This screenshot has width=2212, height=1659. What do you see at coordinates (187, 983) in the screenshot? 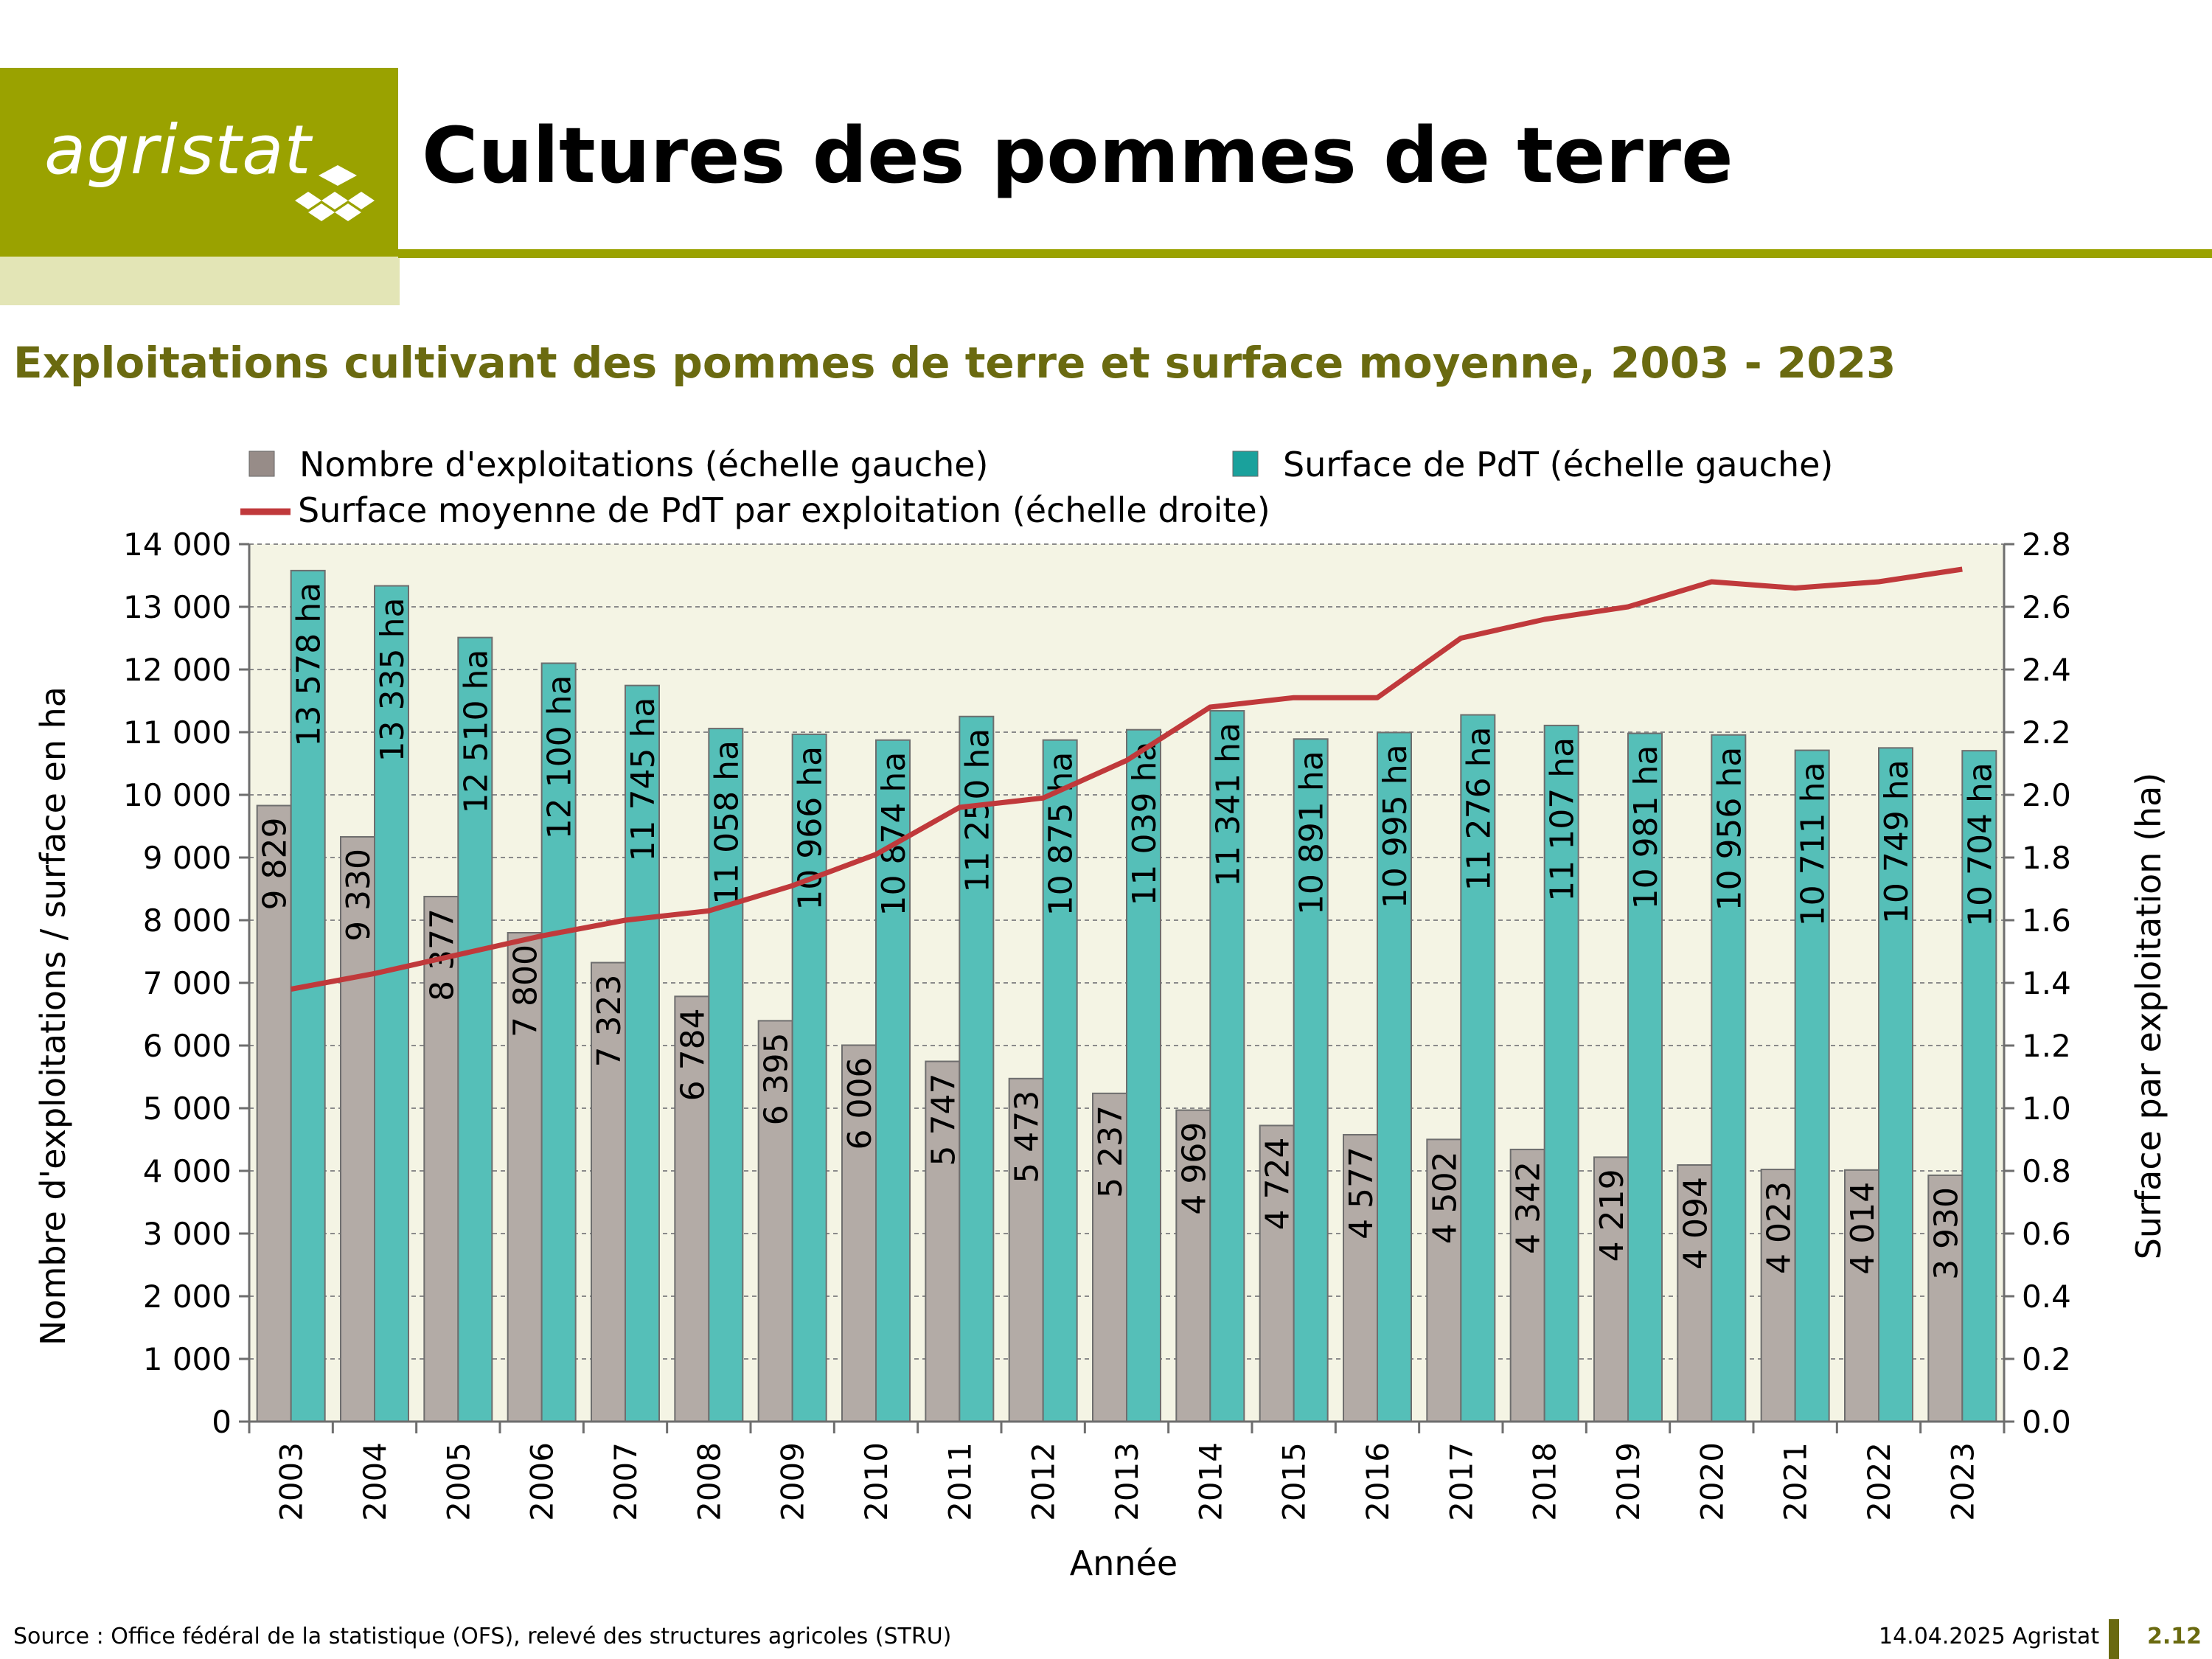
I see `y-tick-label: 7 000` at bounding box center [187, 983].